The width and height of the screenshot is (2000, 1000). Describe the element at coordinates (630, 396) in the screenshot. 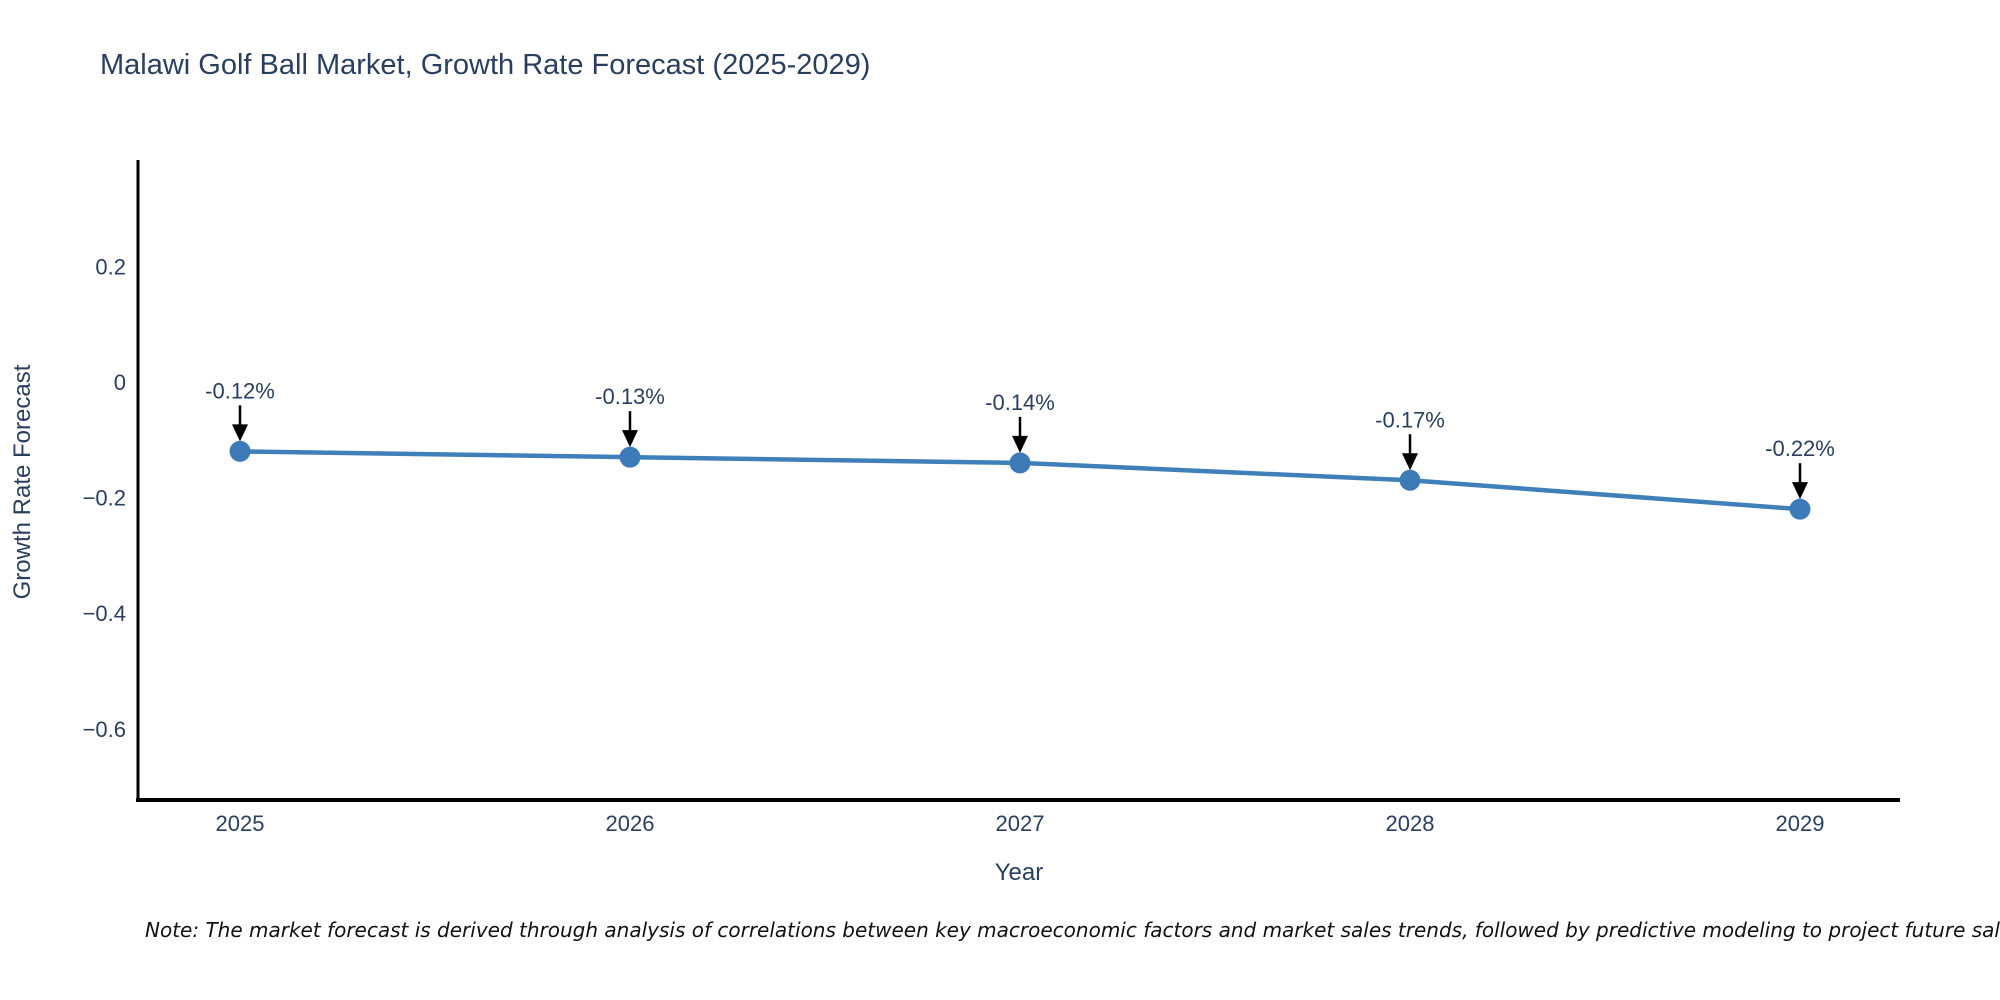

I see `point-value-label: -0.13%` at that location.